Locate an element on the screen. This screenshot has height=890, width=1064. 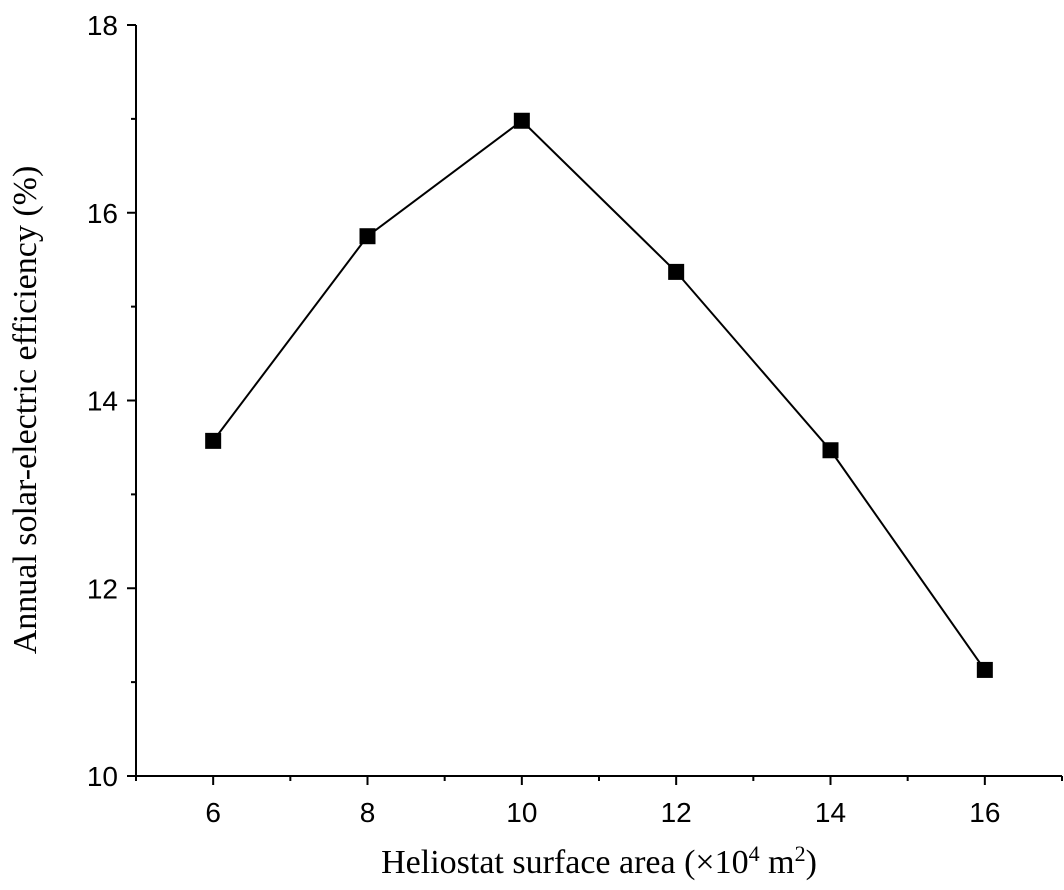
x-tick-label: 14 is located at coordinates (830, 812).